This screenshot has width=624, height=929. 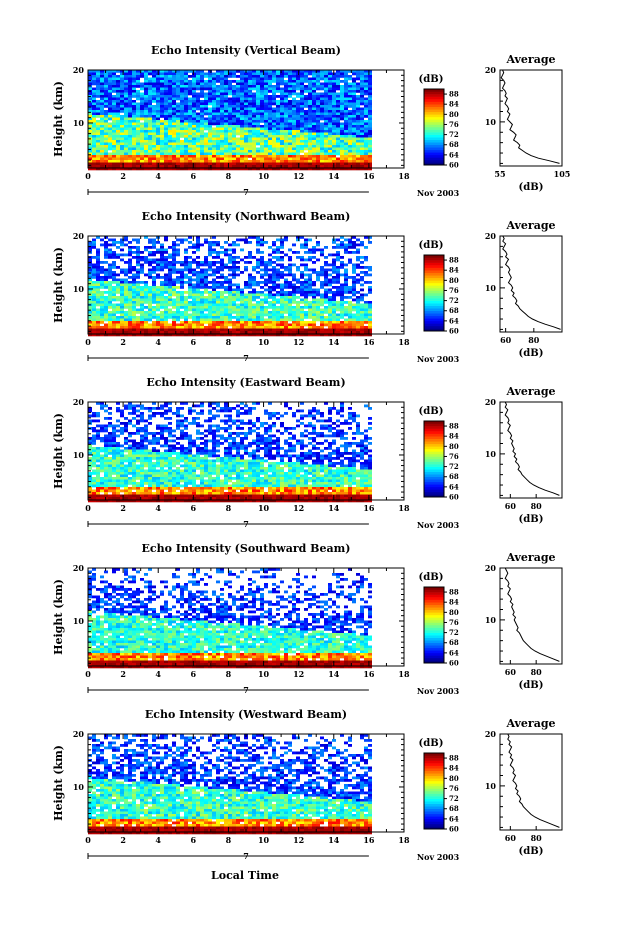 What do you see at coordinates (79, 70) in the screenshot?
I see `y-tick-label: 20` at bounding box center [79, 70].